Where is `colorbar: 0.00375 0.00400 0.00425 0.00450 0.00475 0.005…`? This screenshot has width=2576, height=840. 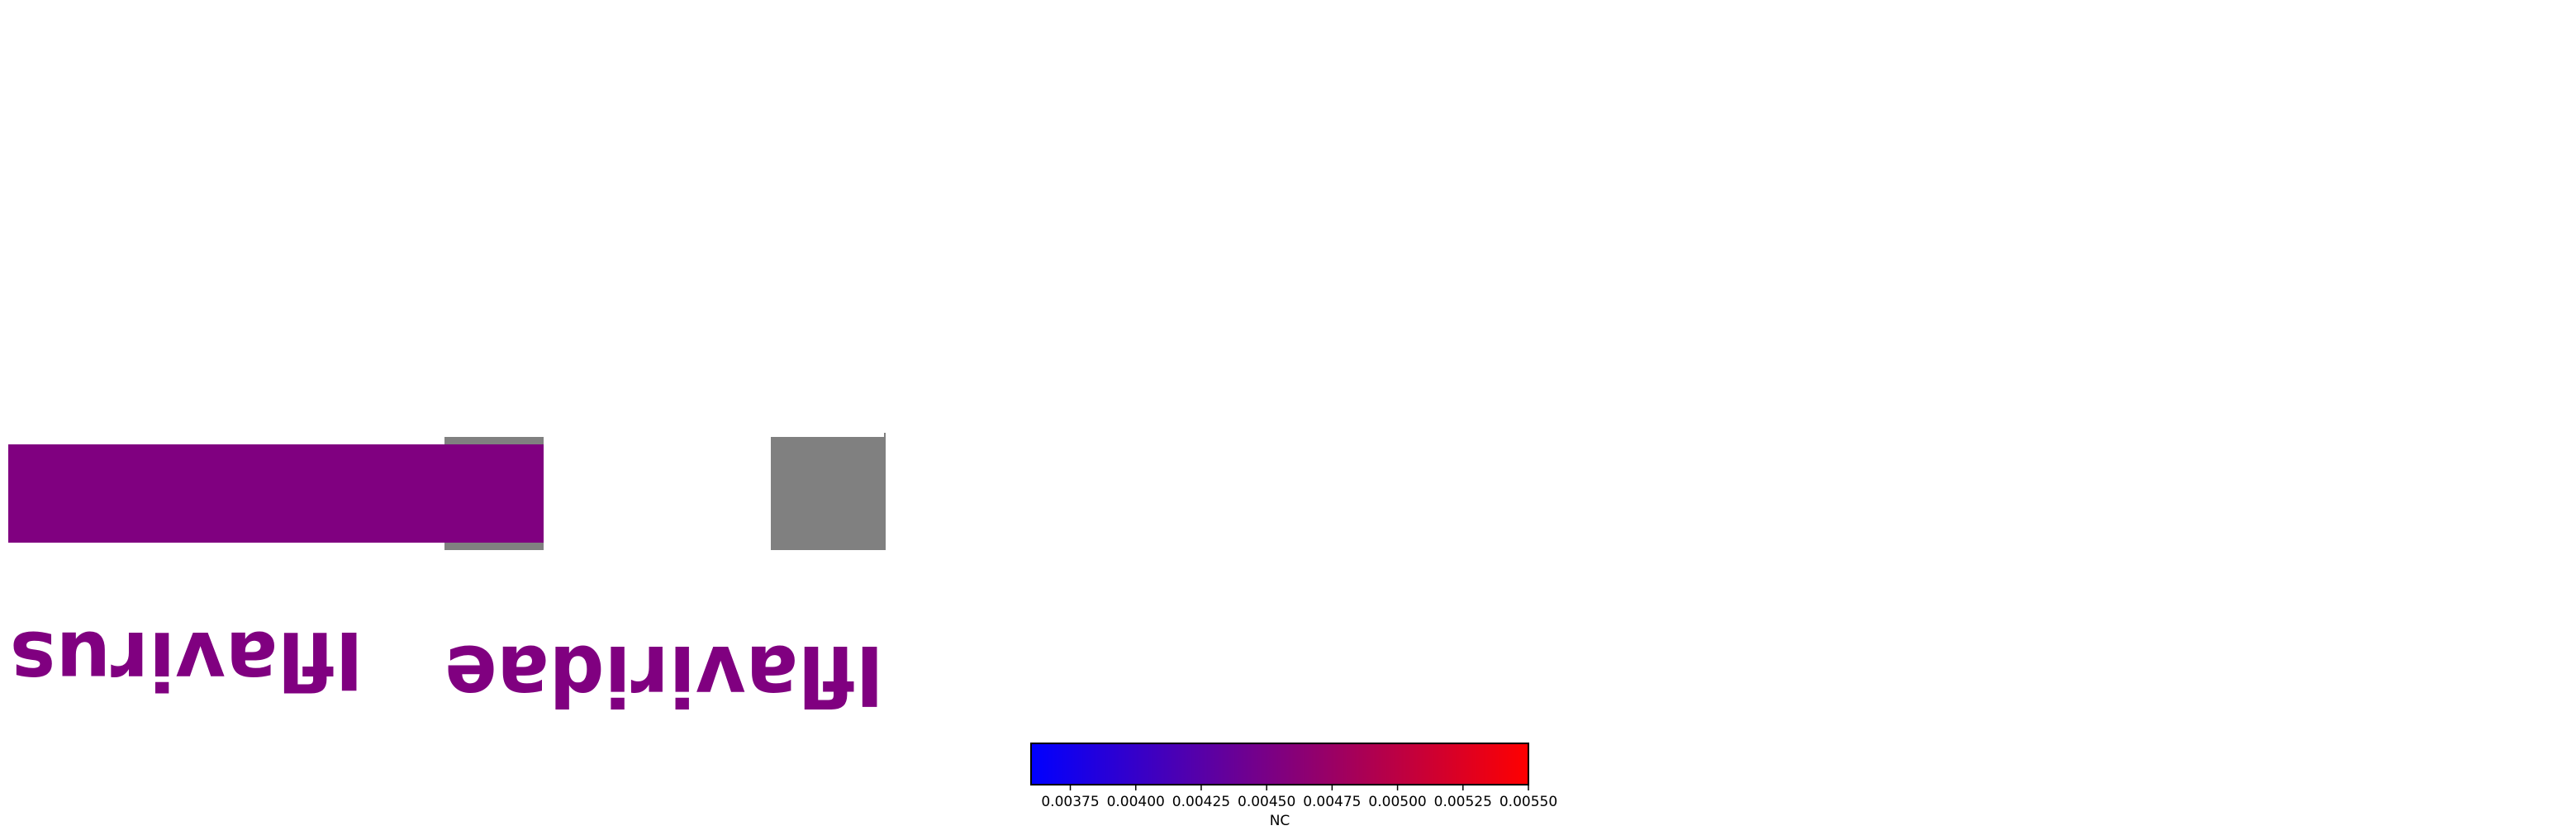
colorbar: 0.00375 0.00400 0.00425 0.00450 0.00475 0.005… is located at coordinates (1293, 786).